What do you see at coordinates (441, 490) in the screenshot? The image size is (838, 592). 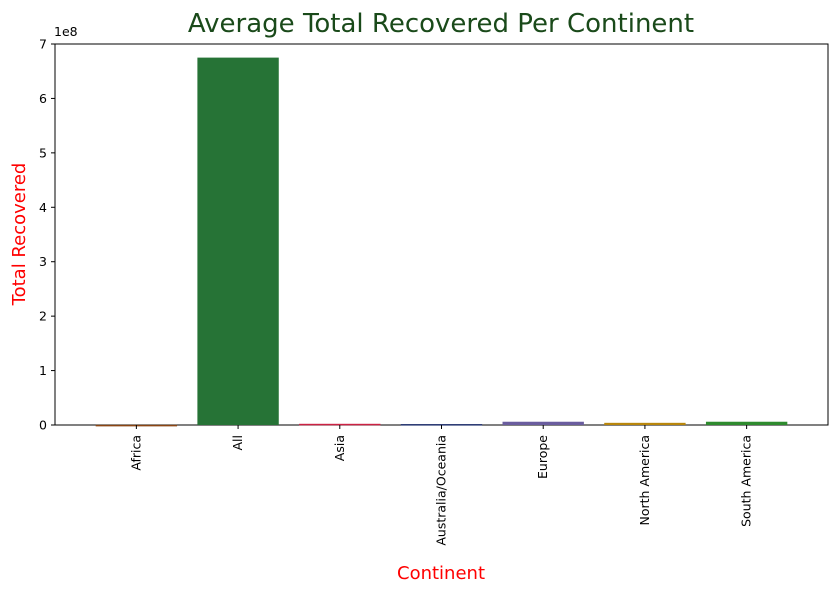 I see `x-tick-label: Australia/Oceania` at bounding box center [441, 490].